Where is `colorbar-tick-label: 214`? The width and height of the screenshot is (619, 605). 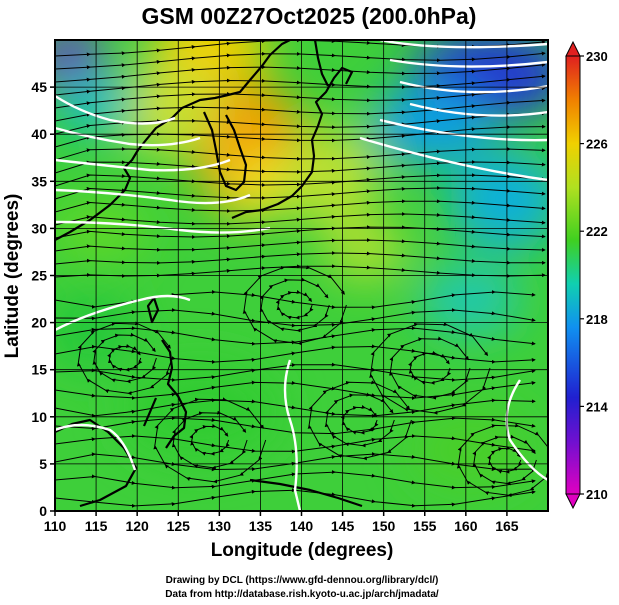 colorbar-tick-label: 214 is located at coordinates (597, 406).